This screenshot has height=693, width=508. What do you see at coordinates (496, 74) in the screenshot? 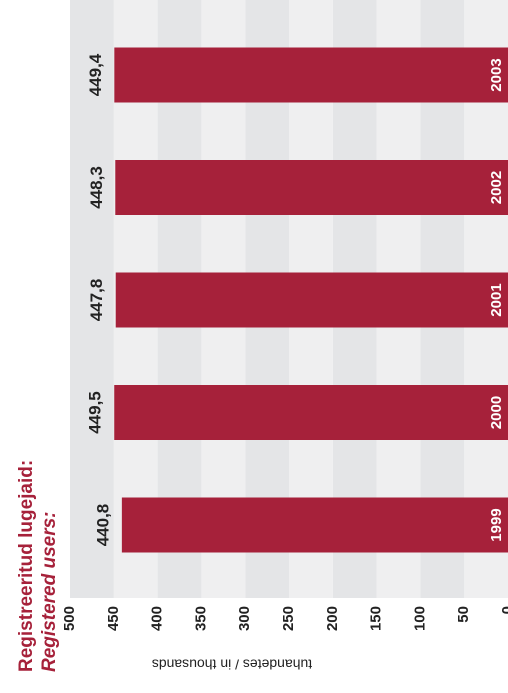
I see `category-label: 2003` at bounding box center [496, 74].